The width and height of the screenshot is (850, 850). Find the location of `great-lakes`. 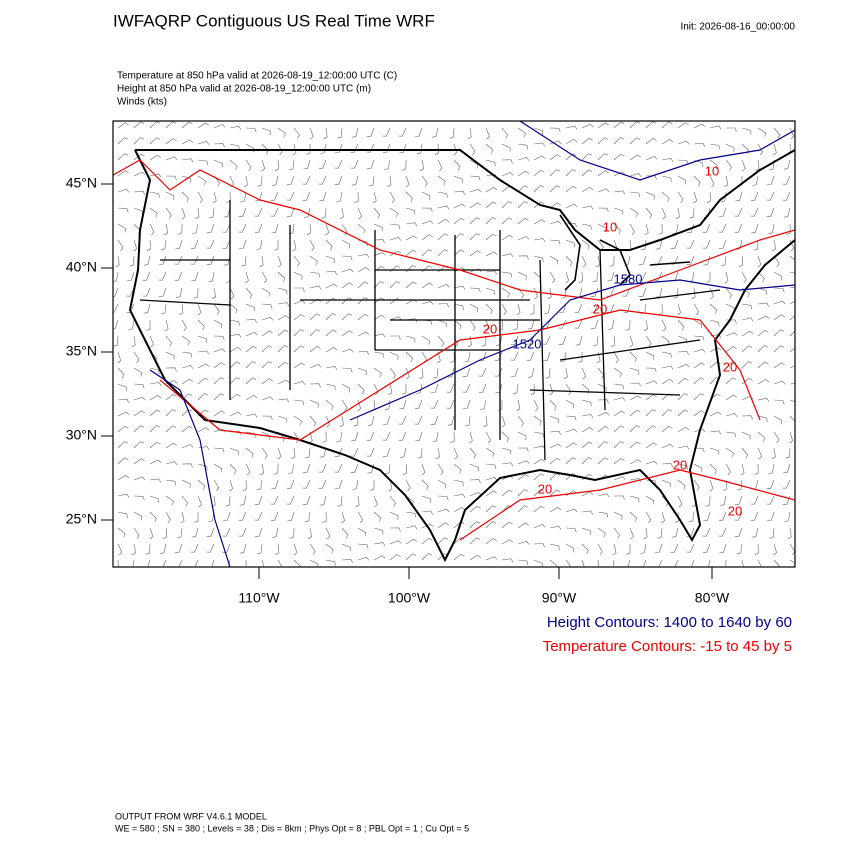

great-lakes is located at coordinates (625, 252).